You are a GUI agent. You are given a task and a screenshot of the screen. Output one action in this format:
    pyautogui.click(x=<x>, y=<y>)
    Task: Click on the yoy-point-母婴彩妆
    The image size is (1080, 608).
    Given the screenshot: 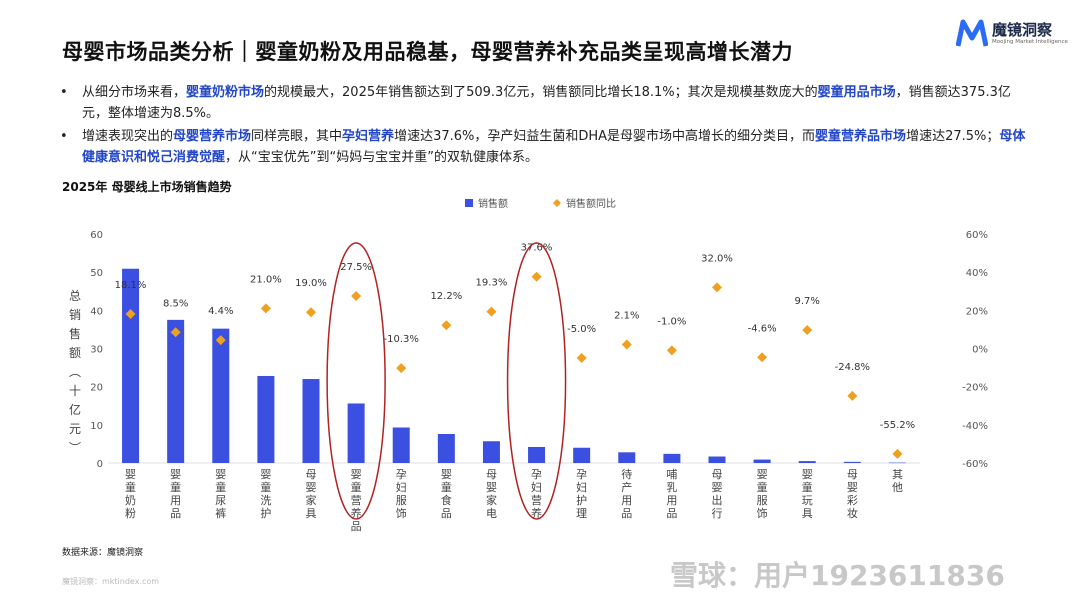 What is the action you would take?
    pyautogui.click(x=852, y=395)
    